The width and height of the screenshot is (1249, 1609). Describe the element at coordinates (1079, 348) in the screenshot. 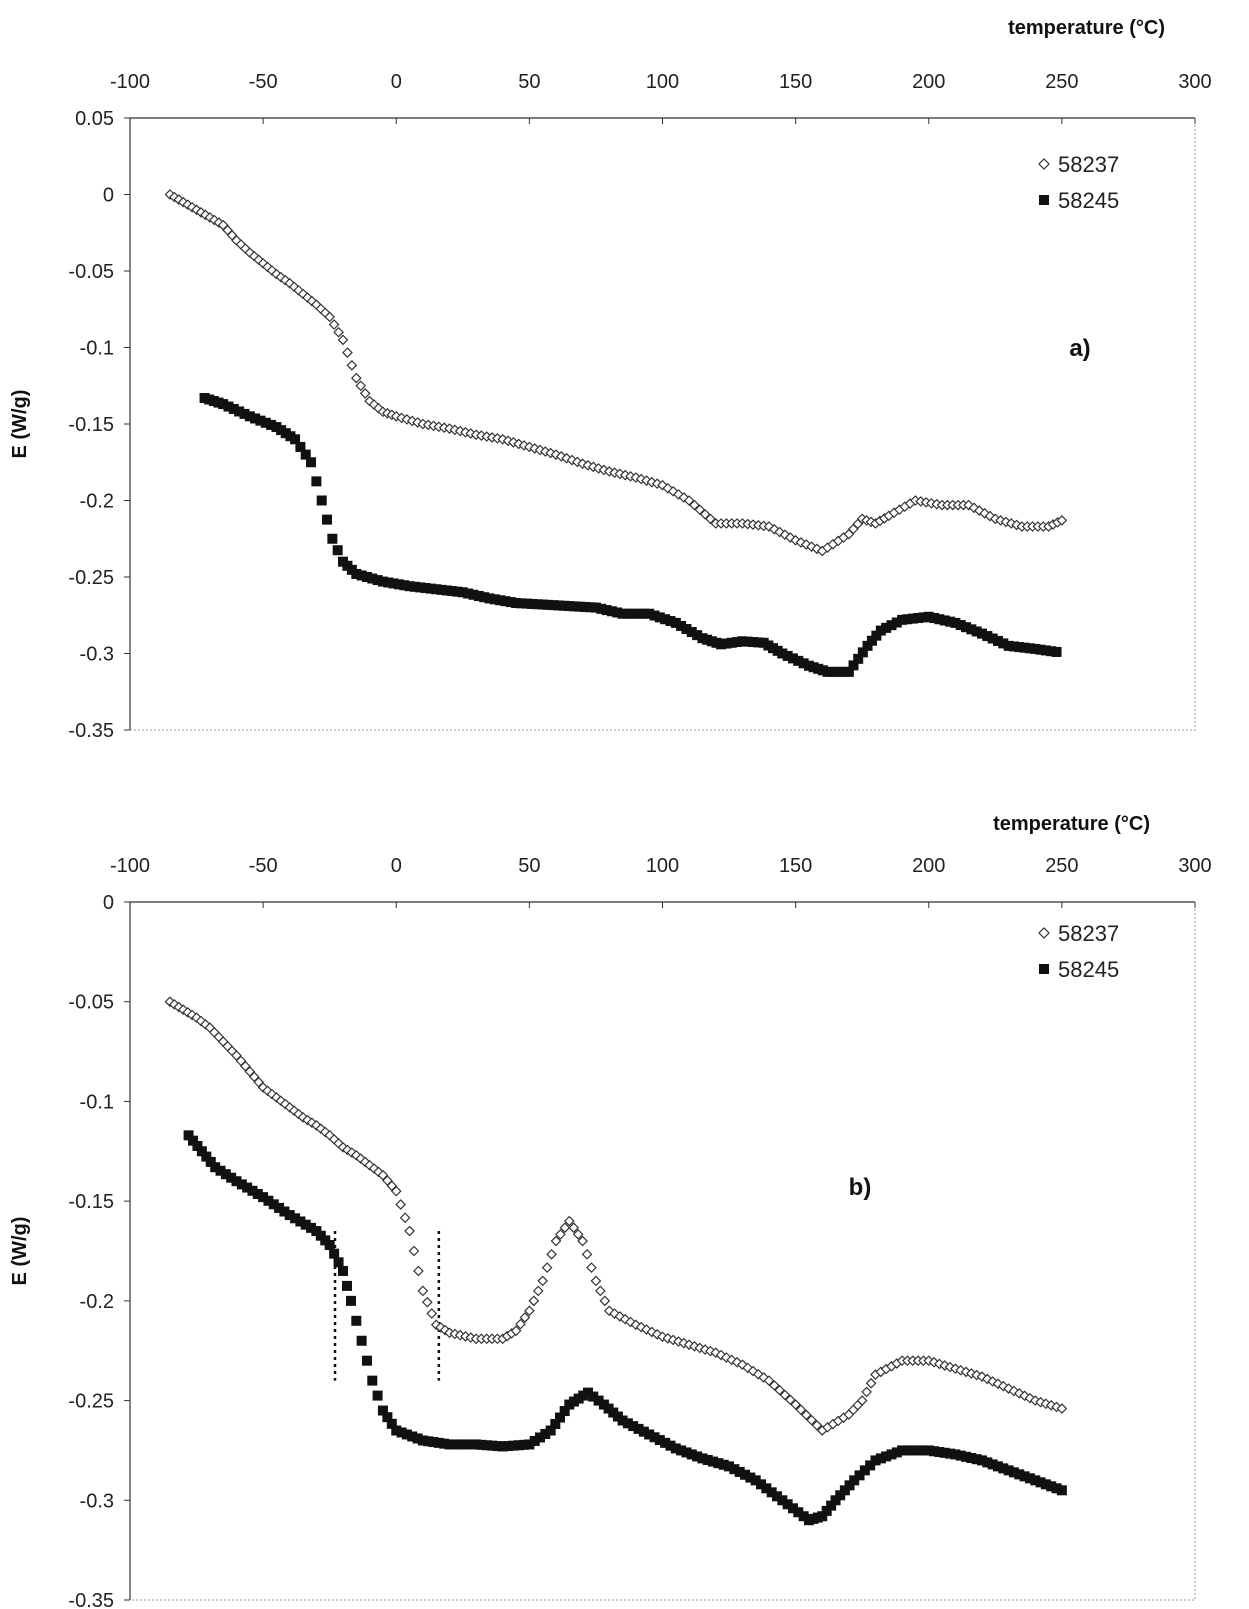

I see `panel-label: a)` at that location.